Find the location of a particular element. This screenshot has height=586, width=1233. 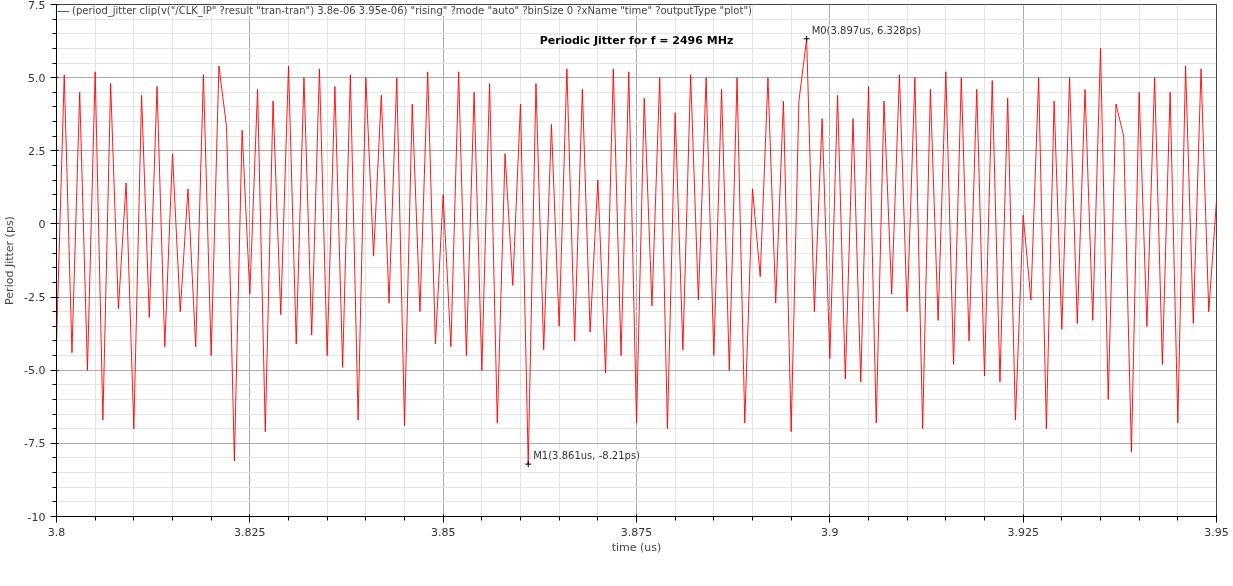

y-tick-label: 2.5 is located at coordinates (37, 151).